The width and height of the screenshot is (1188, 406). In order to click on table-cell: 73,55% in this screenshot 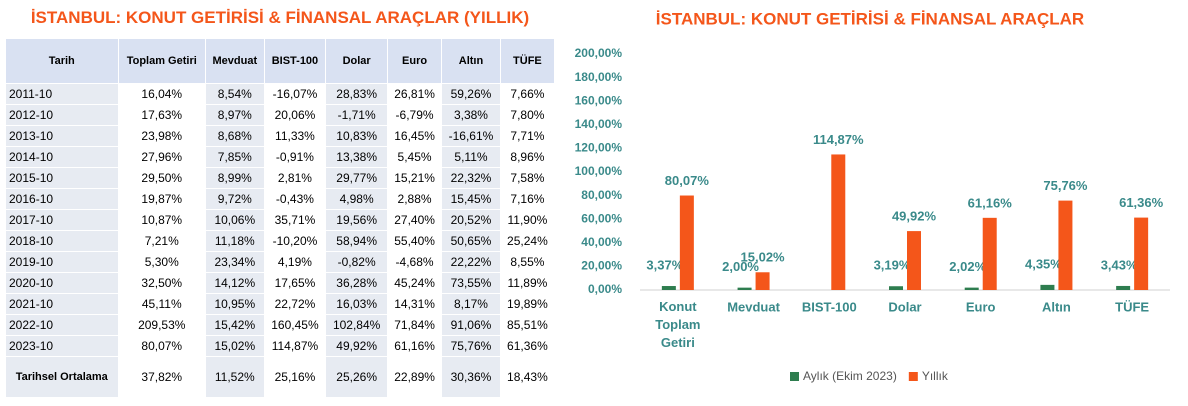, I will do `click(471, 283)`.